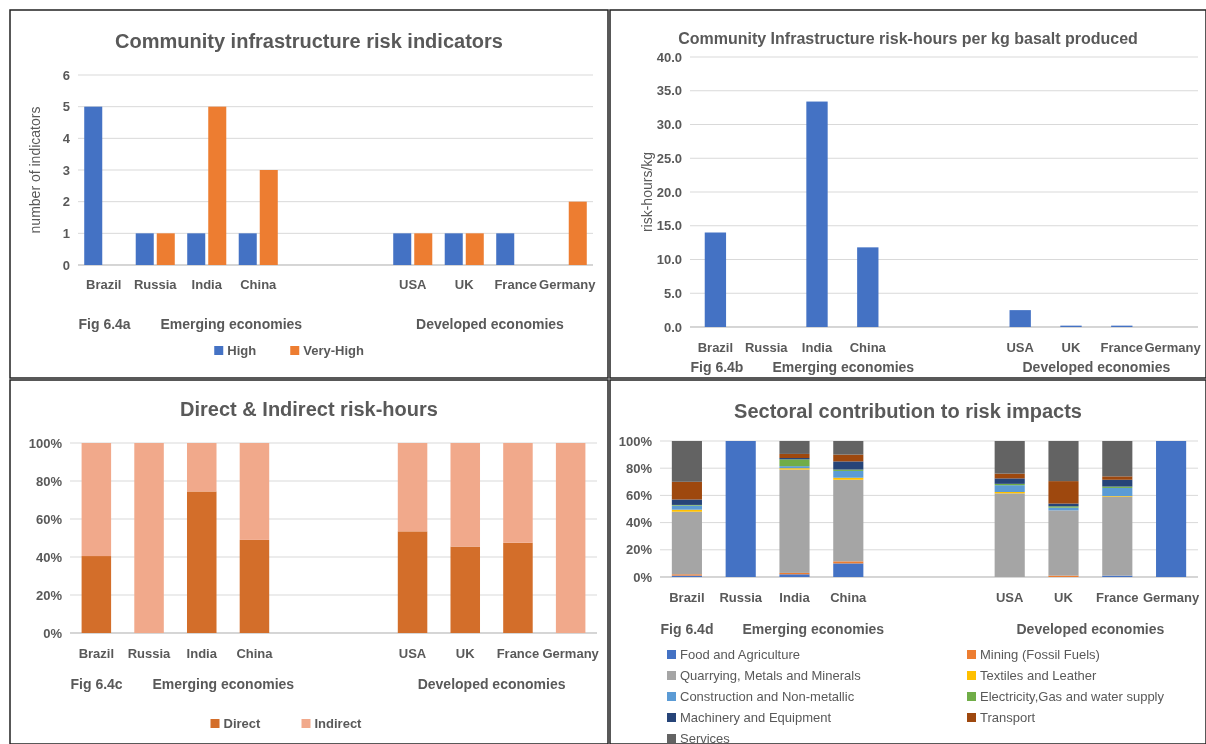 This screenshot has height=744, width=1206. I want to click on legend-label: Food and Agriculture, so click(740, 654).